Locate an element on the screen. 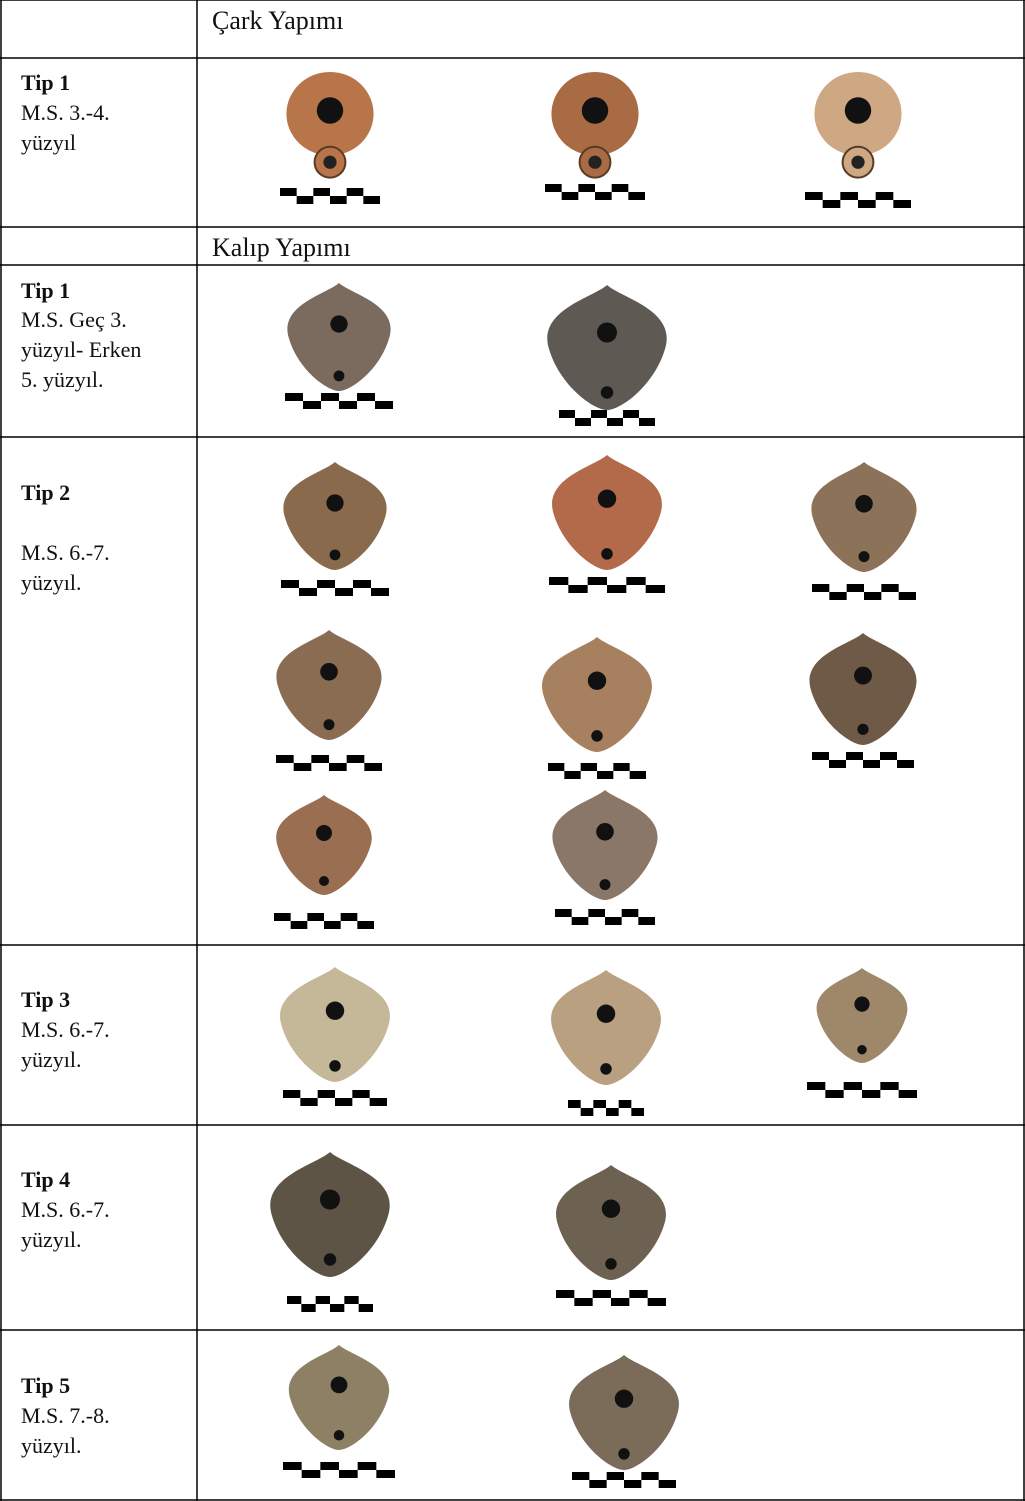  type-label: Tip 3 is located at coordinates (46, 999).